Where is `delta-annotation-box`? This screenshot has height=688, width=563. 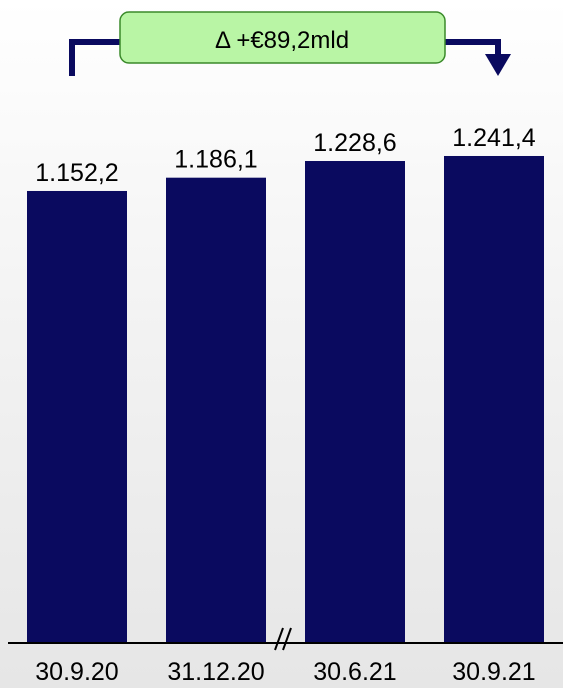
delta-annotation-box is located at coordinates (282, 37).